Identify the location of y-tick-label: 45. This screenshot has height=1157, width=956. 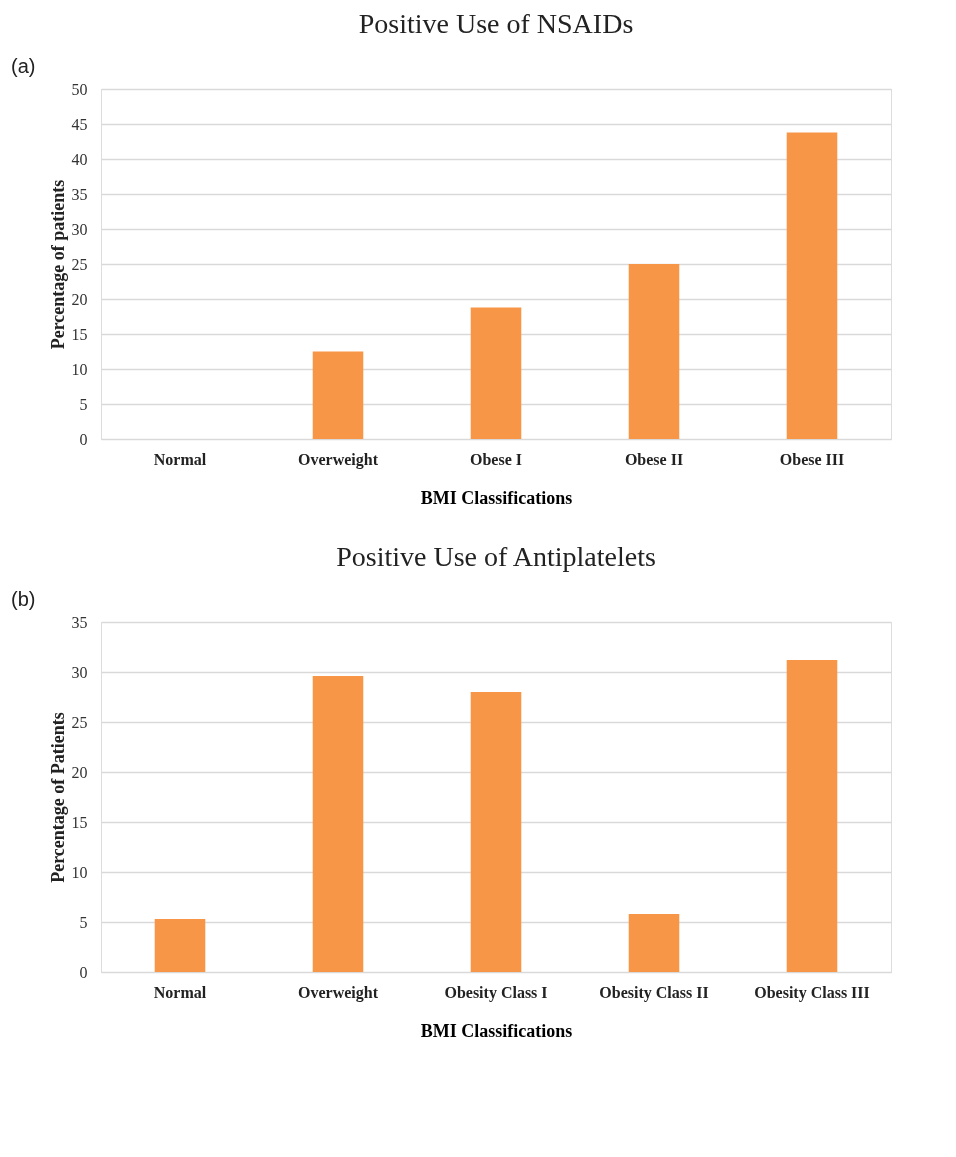
(79, 124).